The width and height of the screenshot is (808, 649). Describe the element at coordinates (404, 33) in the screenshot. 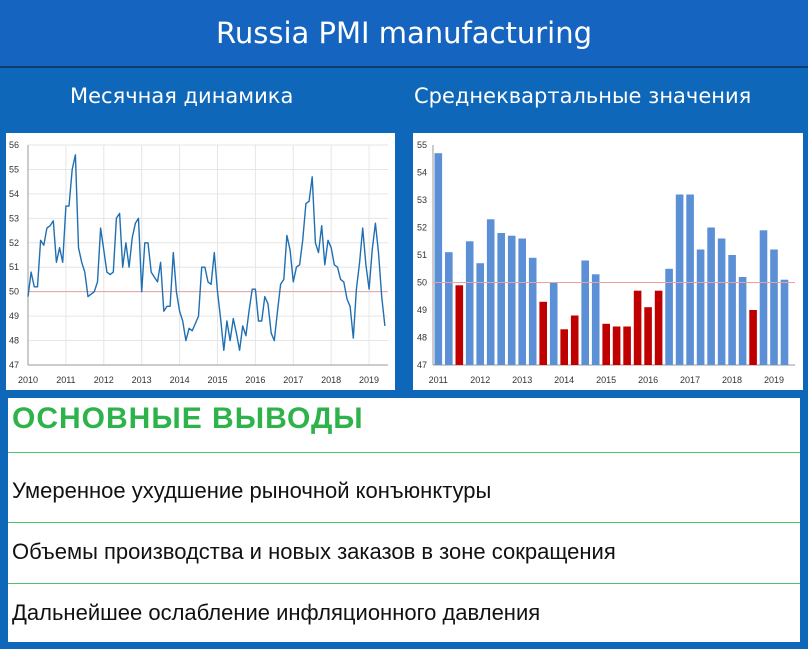

I see `chart-title: Russia PMI manufacturing` at that location.